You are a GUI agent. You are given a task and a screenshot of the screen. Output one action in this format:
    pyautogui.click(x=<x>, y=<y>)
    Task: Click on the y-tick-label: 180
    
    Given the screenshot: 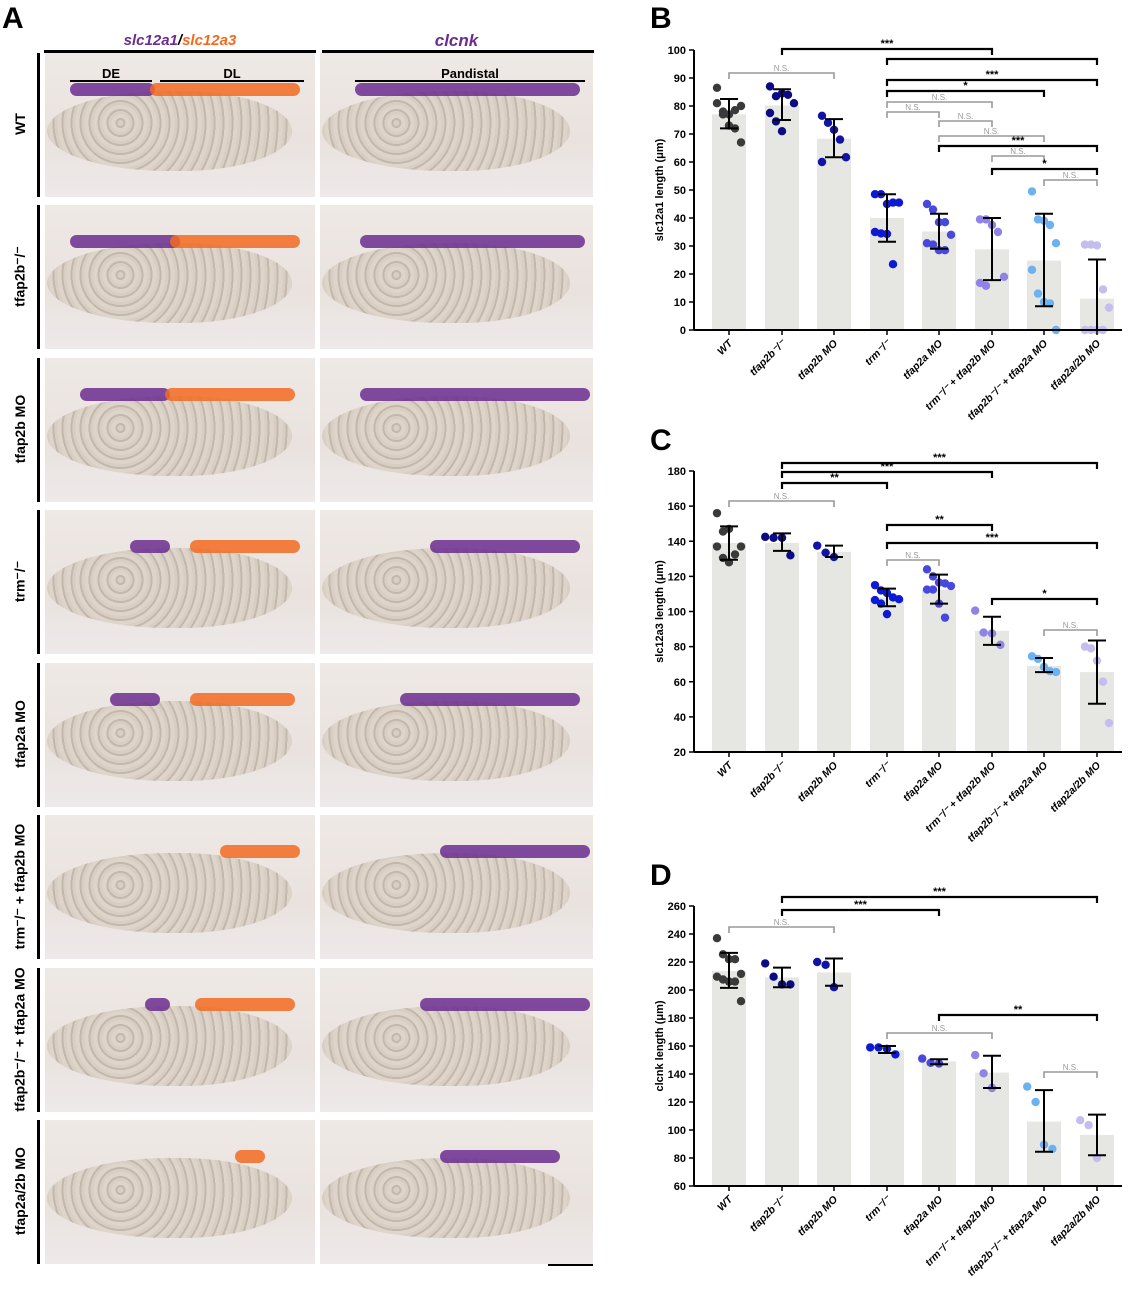 What is the action you would take?
    pyautogui.click(x=677, y=472)
    